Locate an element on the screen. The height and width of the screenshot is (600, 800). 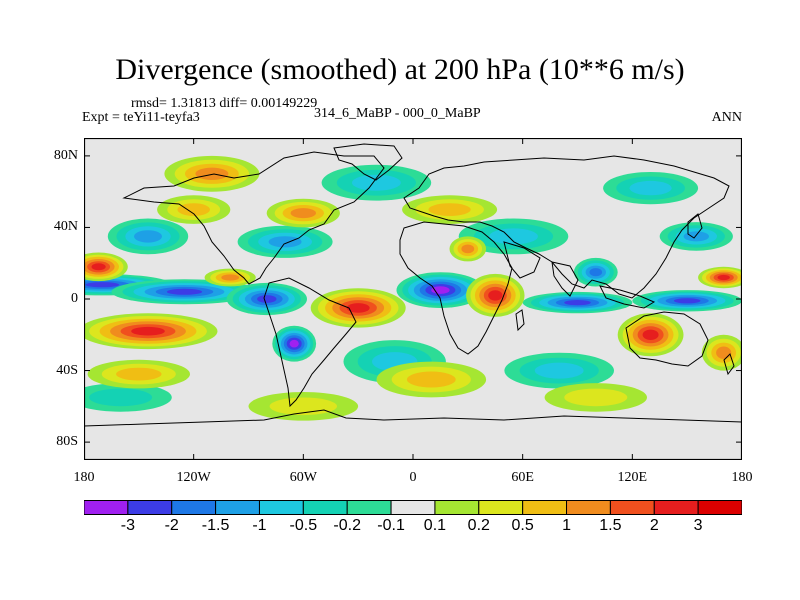
coastline-antarctica is located at coordinates (413, 418).